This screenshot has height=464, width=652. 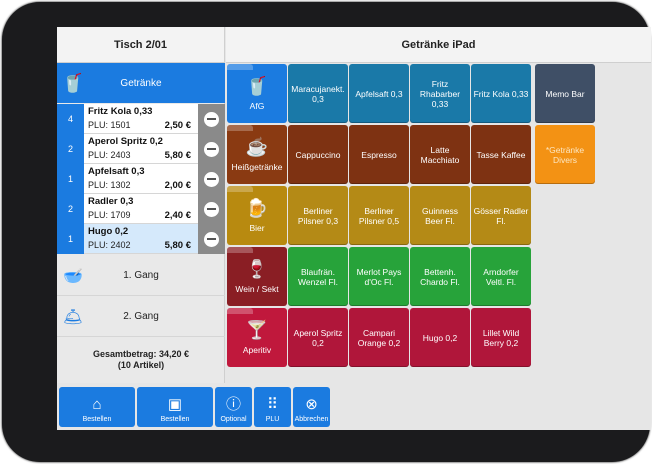 I want to click on order-price: 2,50 €, so click(x=177, y=125).